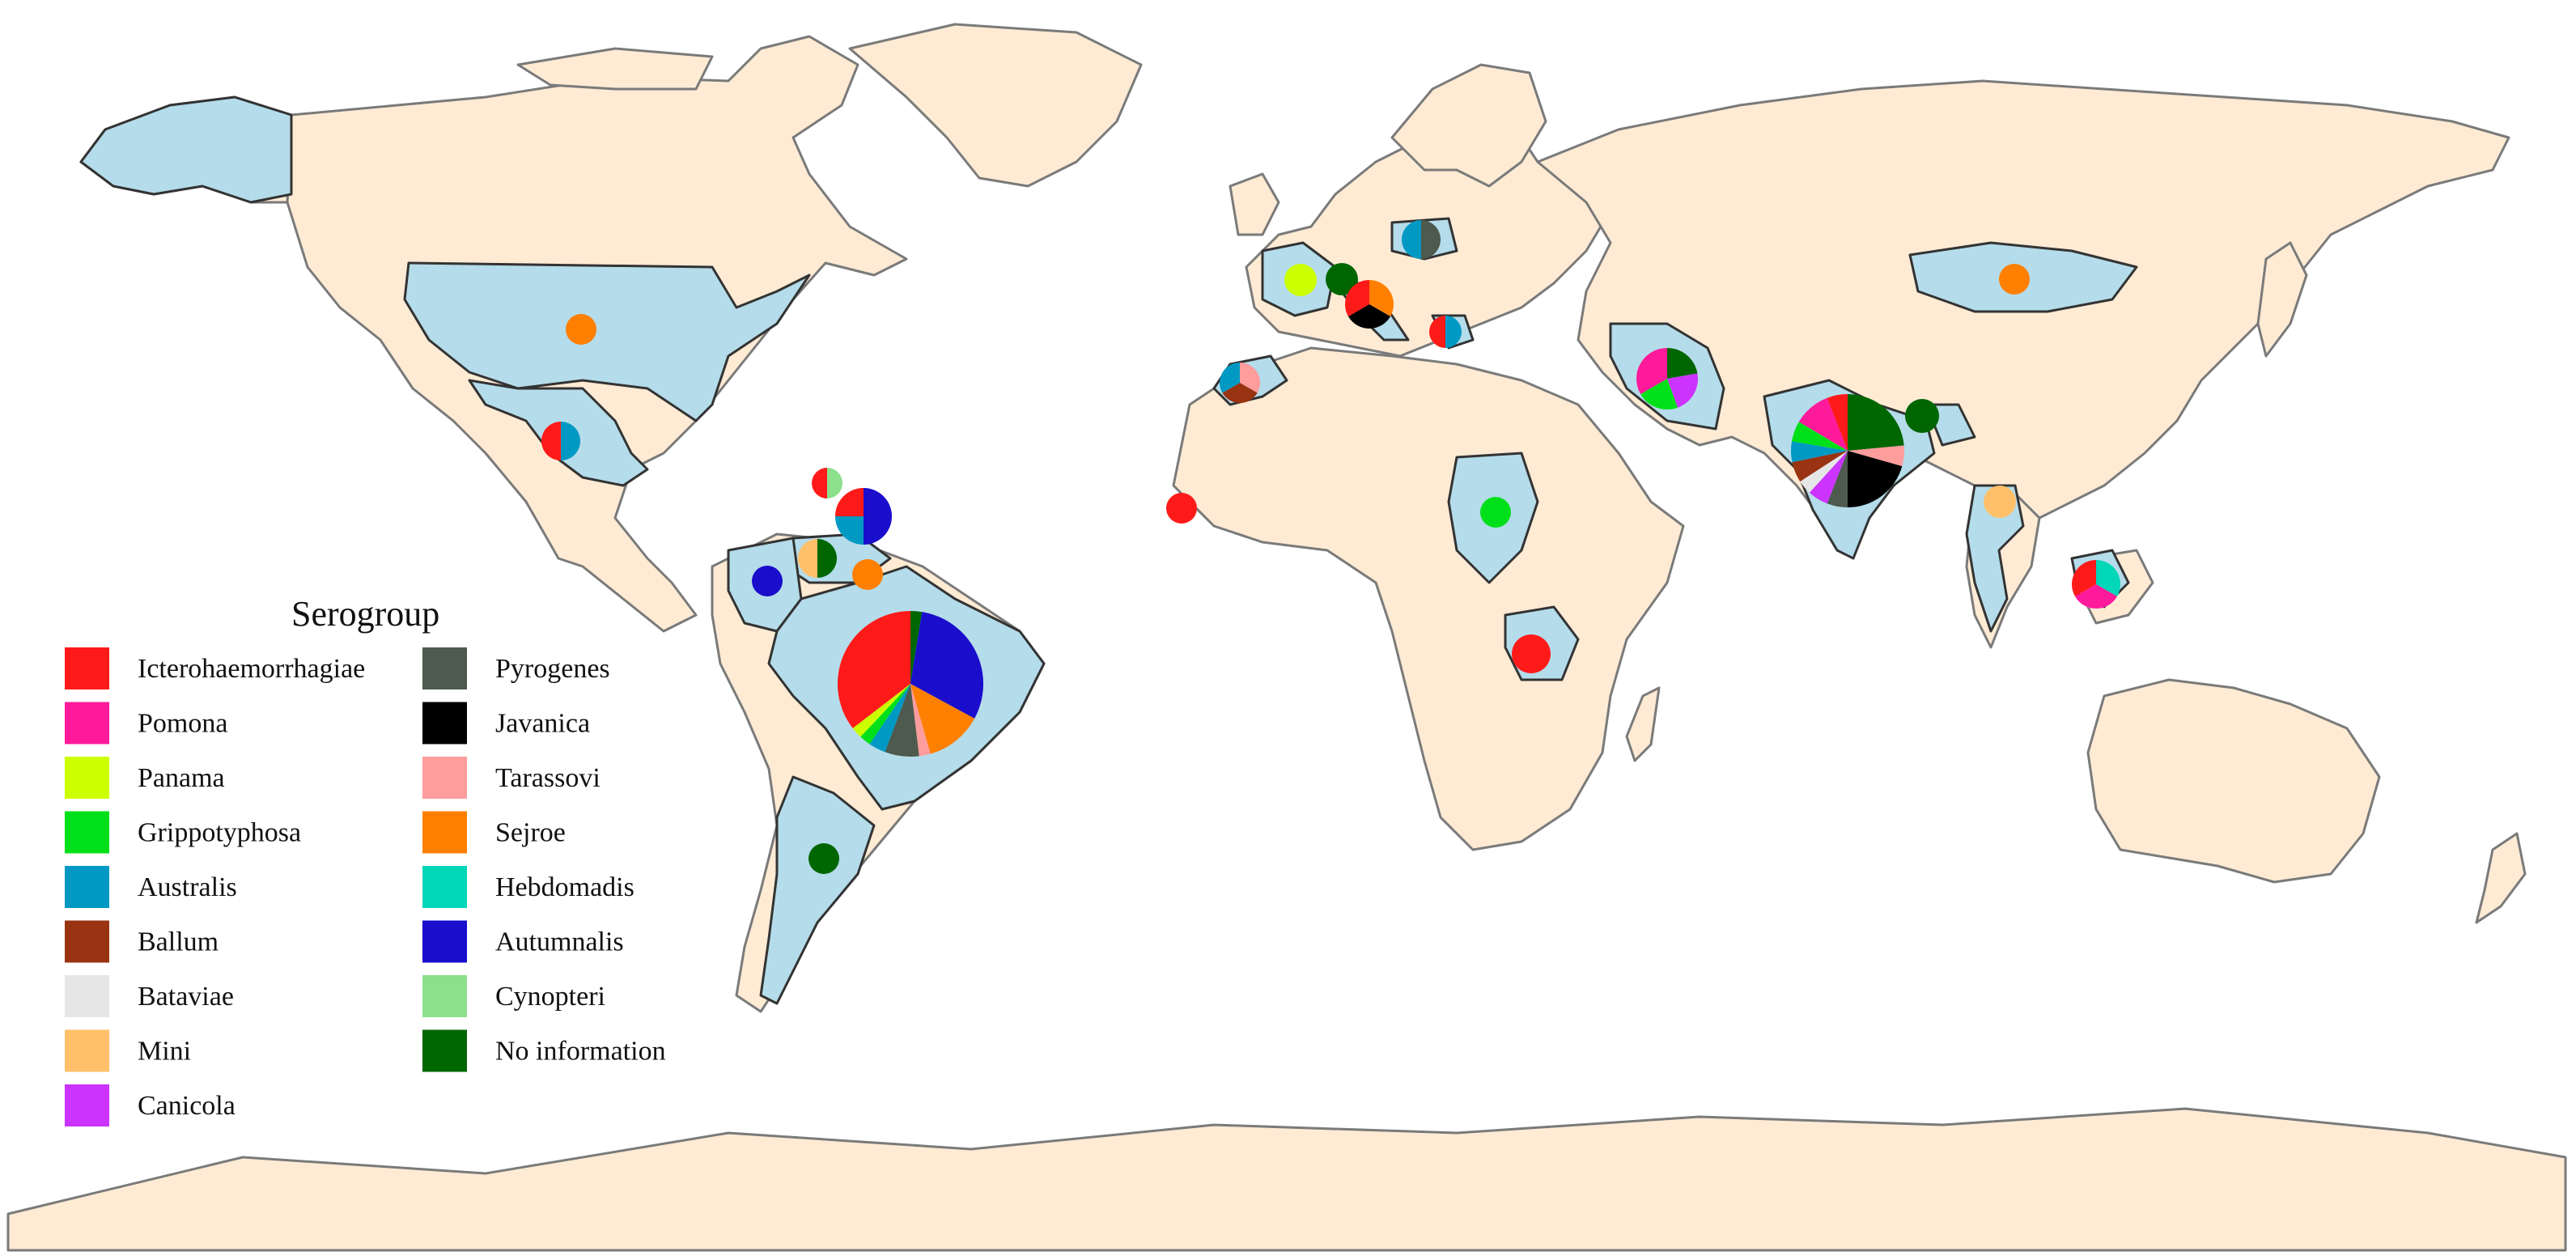 This screenshot has height=1260, width=2576. Describe the element at coordinates (2282, 300) in the screenshot. I see `japan-landmass` at that location.